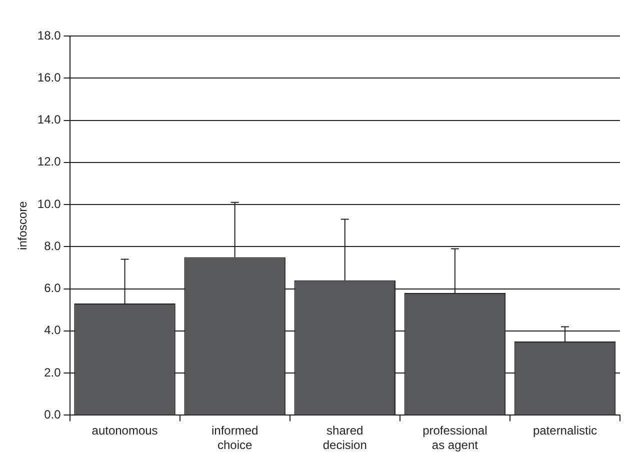 Image resolution: width=638 pixels, height=468 pixels. Describe the element at coordinates (49, 35) in the screenshot. I see `y-tick-label: 18.0` at that location.